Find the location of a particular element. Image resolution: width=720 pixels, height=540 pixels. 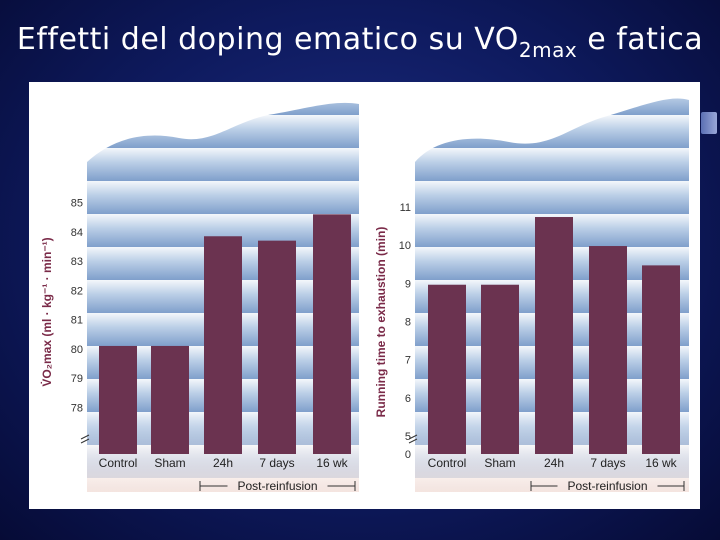

y-tick-label: 81 is located at coordinates (77, 321).